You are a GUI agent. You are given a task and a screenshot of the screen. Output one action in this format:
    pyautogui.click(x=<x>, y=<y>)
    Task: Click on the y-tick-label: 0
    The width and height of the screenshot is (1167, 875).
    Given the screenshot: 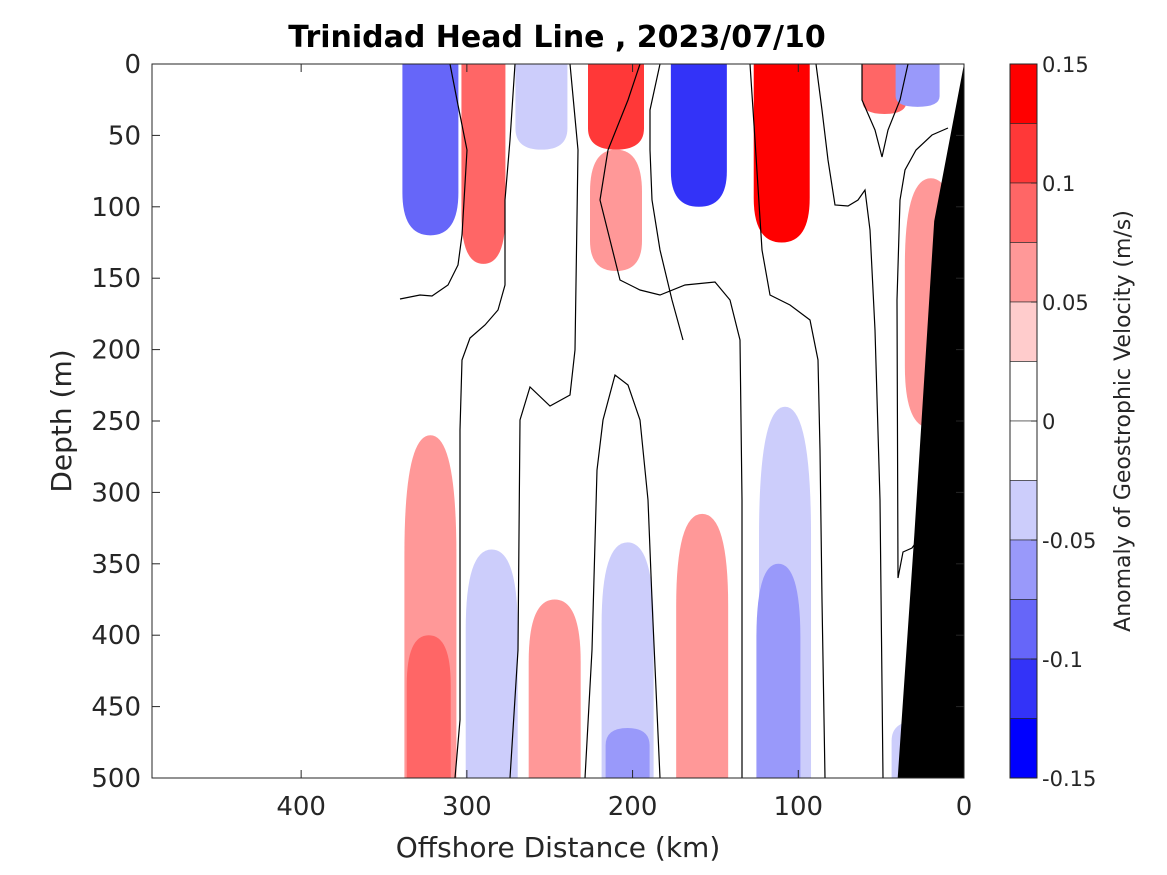 What is the action you would take?
    pyautogui.click(x=132, y=65)
    